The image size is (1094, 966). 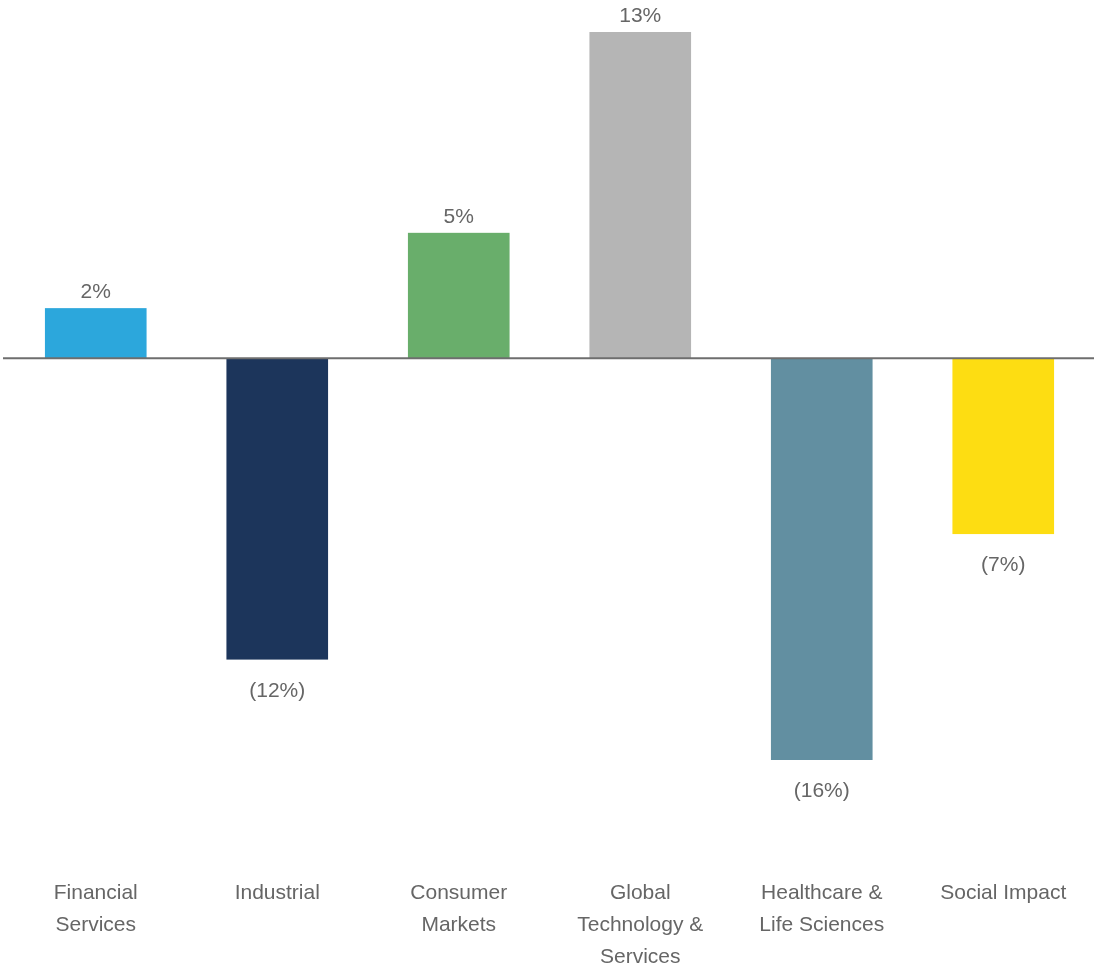 I want to click on x-tick-label: Social Impact, so click(x=1003, y=891).